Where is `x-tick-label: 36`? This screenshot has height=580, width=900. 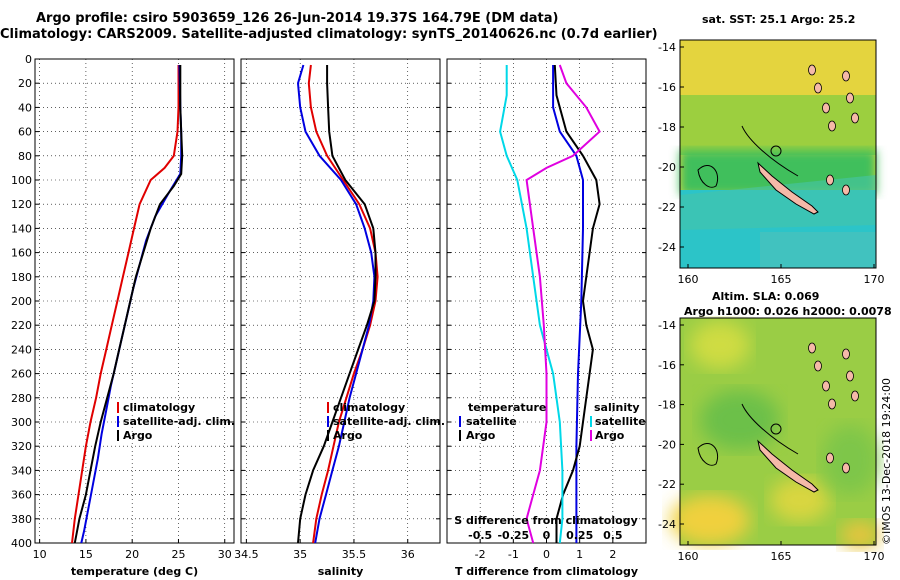
x-tick-label: 36 is located at coordinates (408, 554).